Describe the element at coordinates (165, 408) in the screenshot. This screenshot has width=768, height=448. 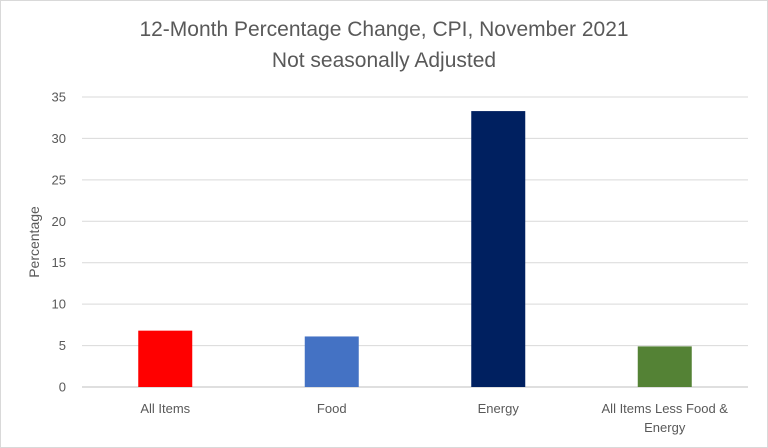
I see `x-tick-label: All Items` at that location.